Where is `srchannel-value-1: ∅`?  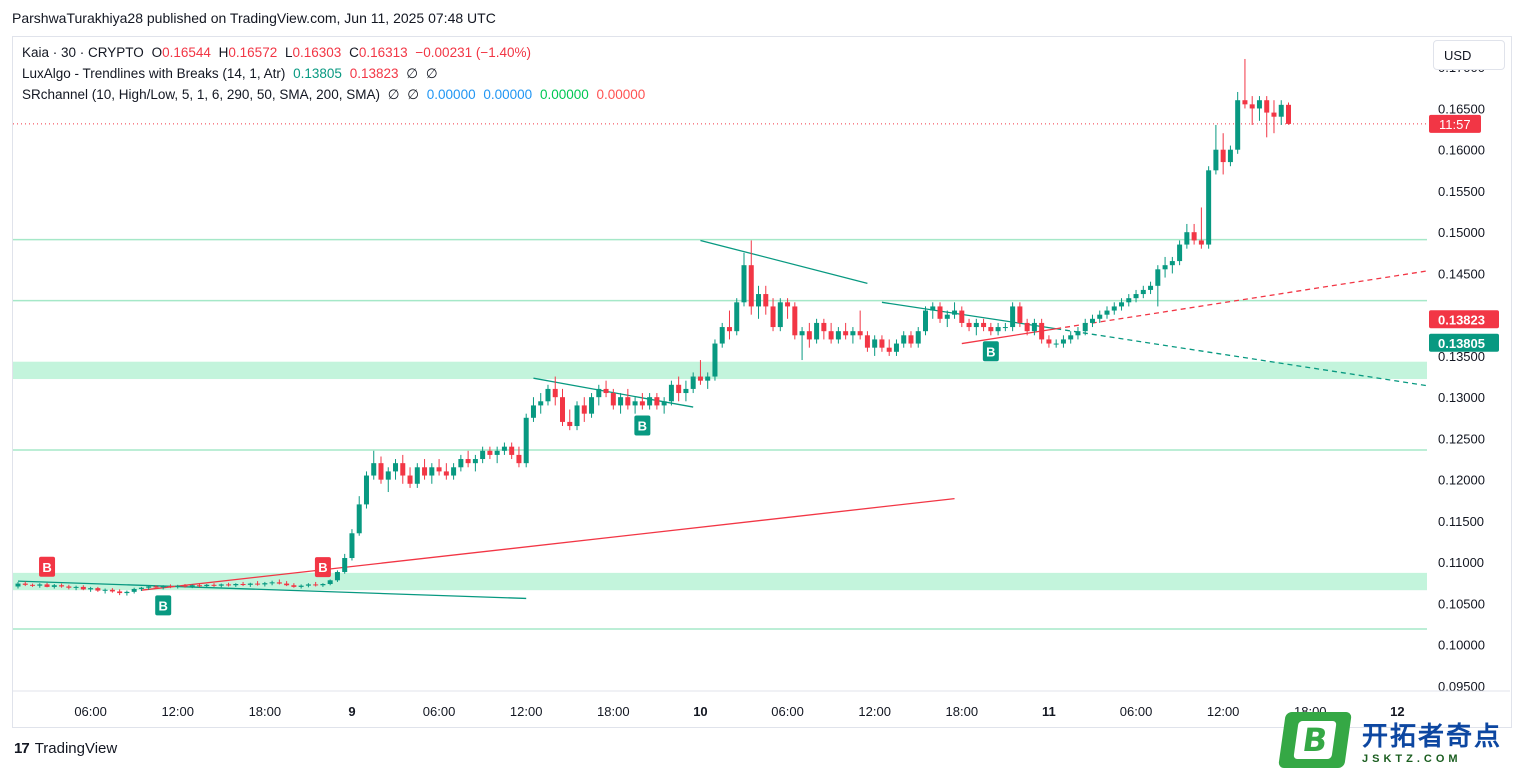 srchannel-value-1: ∅ is located at coordinates (393, 94).